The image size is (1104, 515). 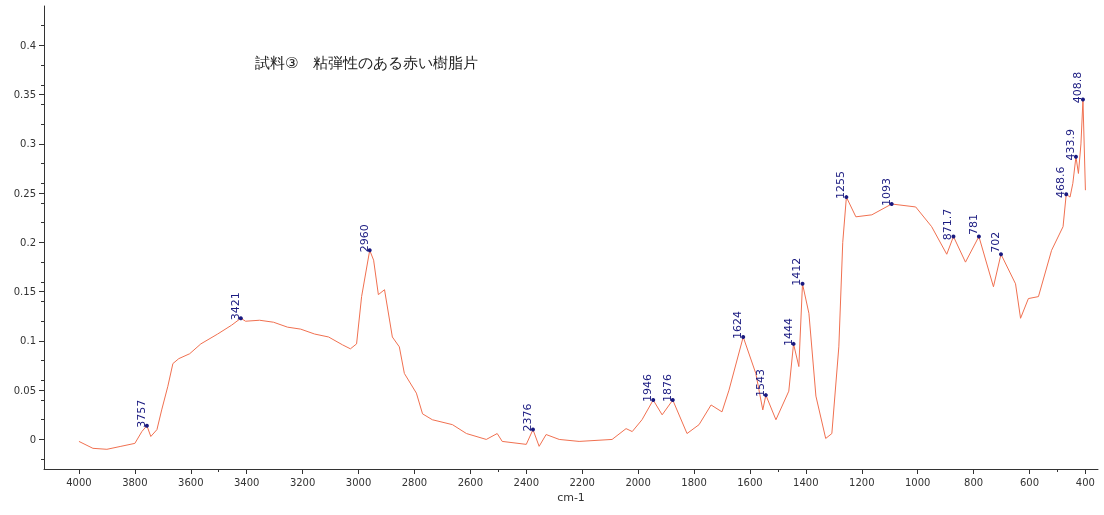 What do you see at coordinates (28, 242) in the screenshot?
I see `y-tick-label: 0.2` at bounding box center [28, 242].